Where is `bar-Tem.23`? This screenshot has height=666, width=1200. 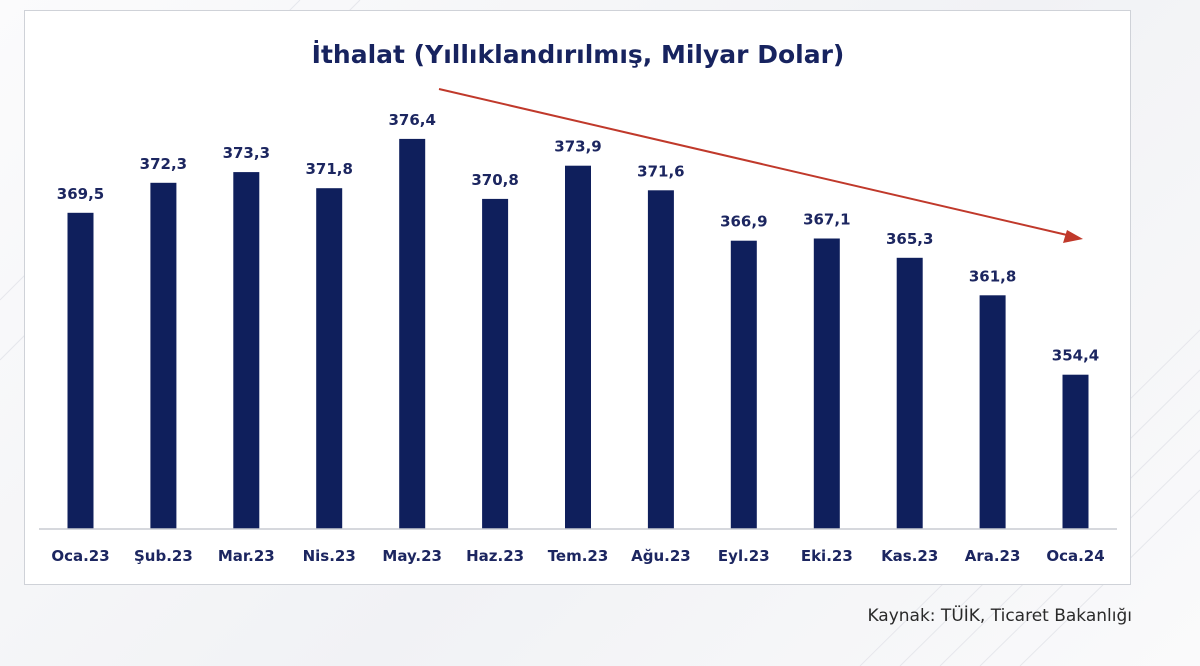 bar-Tem.23 is located at coordinates (578, 347).